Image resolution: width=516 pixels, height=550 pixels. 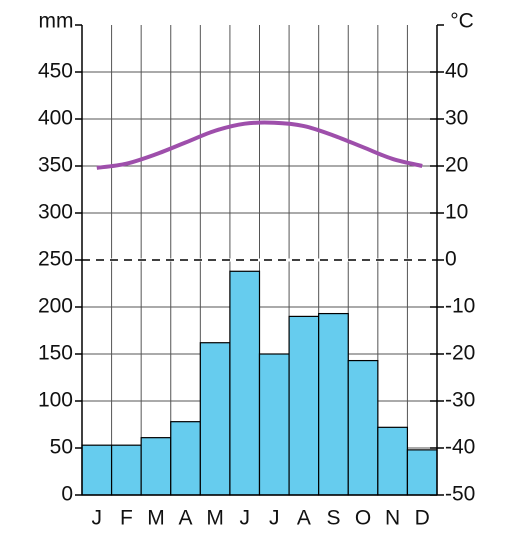 I want to click on temperature-line, so click(x=259, y=145).